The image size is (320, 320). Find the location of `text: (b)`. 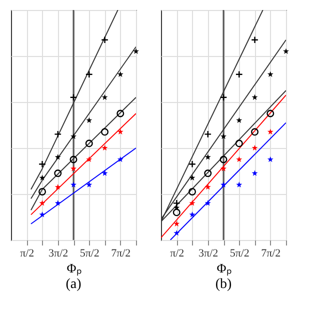

text: (b) is located at coordinates (223, 284).